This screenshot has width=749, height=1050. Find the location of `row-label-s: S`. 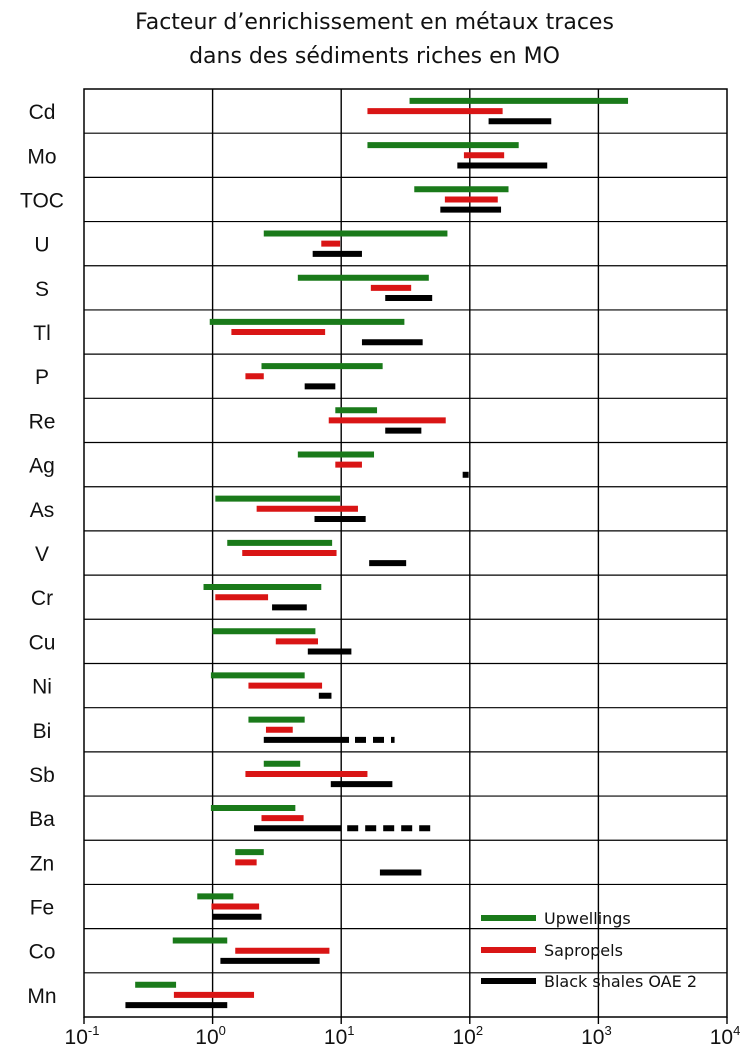

row-label-s: S is located at coordinates (42, 289).